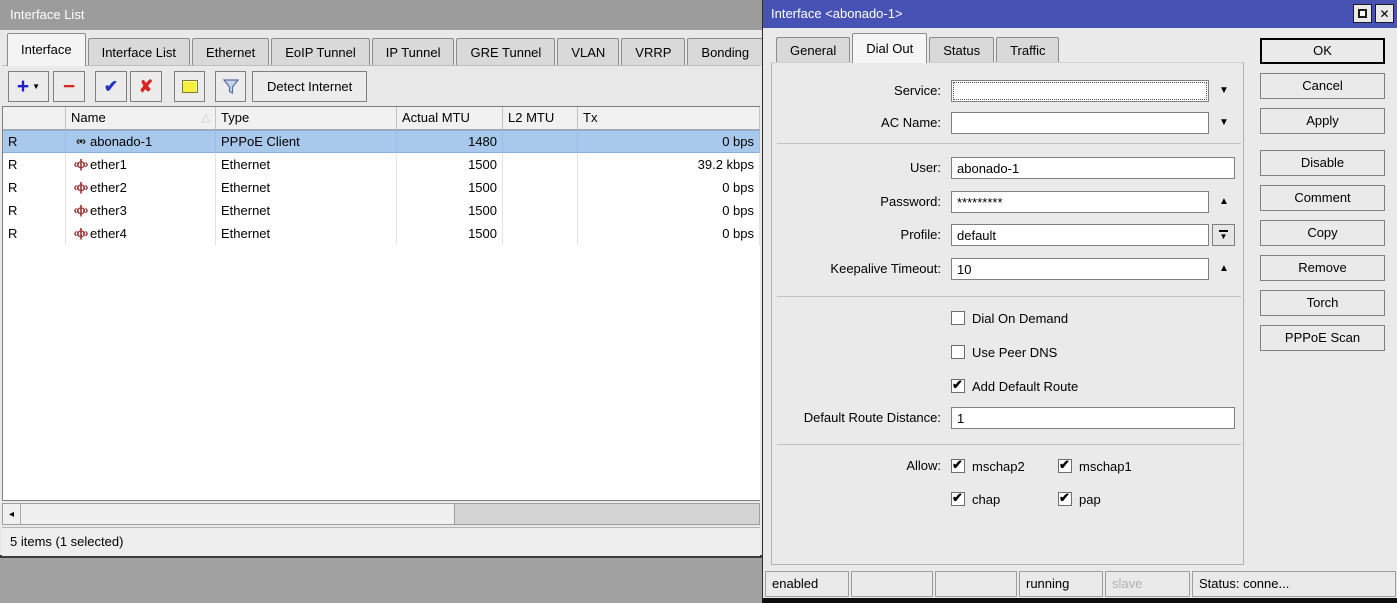 This screenshot has height=603, width=1397. Describe the element at coordinates (34, 118) in the screenshot. I see `table-header-flags` at that location.